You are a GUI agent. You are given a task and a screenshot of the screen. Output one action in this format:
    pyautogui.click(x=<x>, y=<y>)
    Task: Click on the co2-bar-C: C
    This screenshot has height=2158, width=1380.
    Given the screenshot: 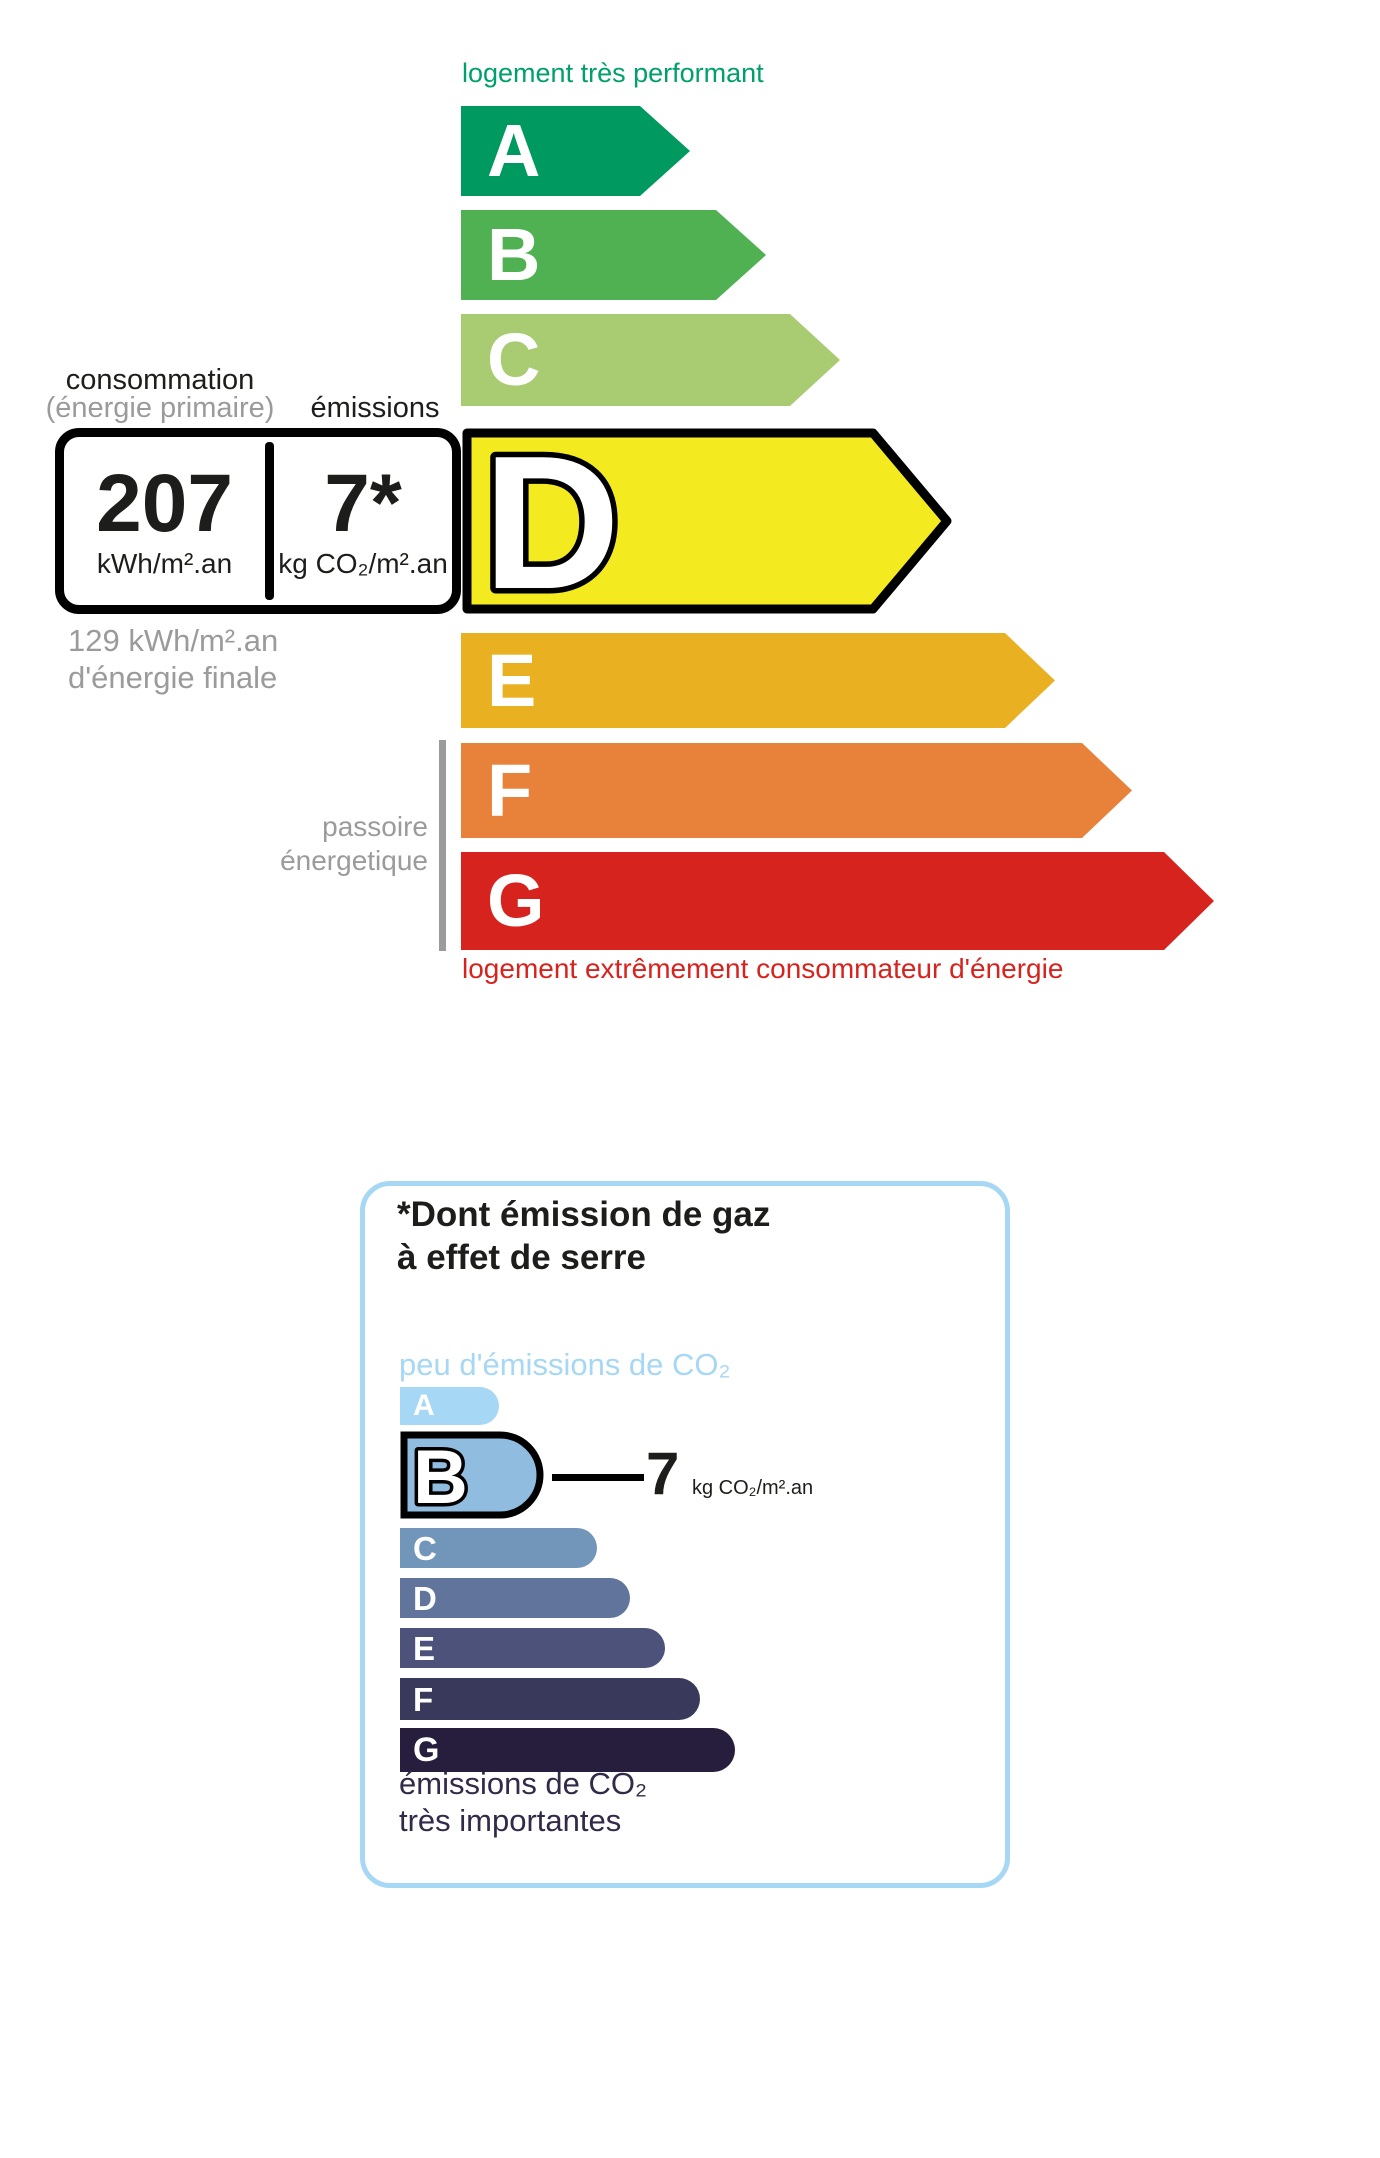 What is the action you would take?
    pyautogui.click(x=498, y=1548)
    